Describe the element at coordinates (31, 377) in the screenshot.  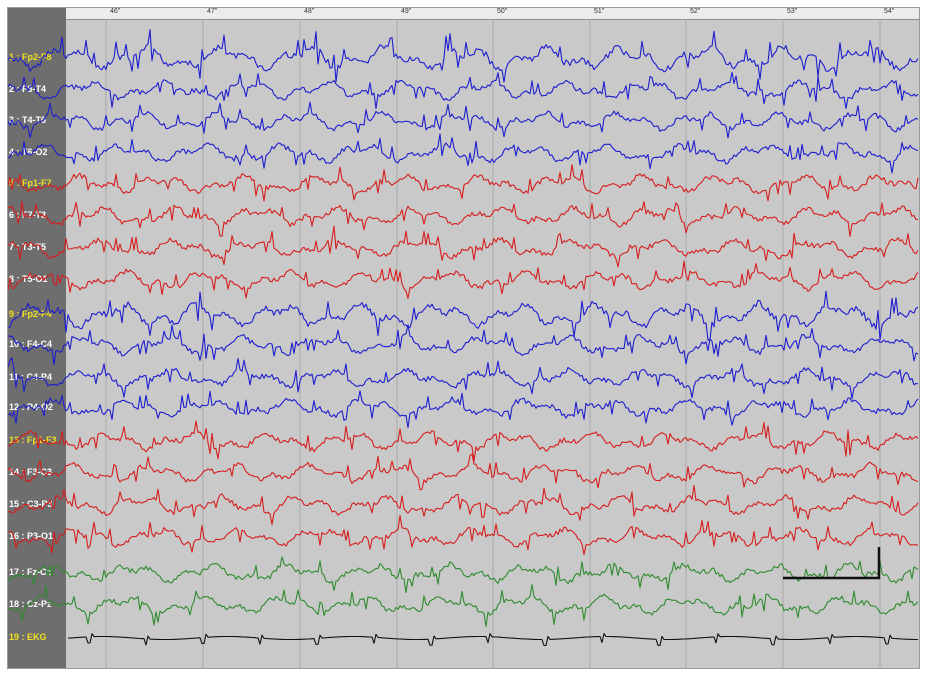
I see `channel-label: 11 : C4-P4` at that location.